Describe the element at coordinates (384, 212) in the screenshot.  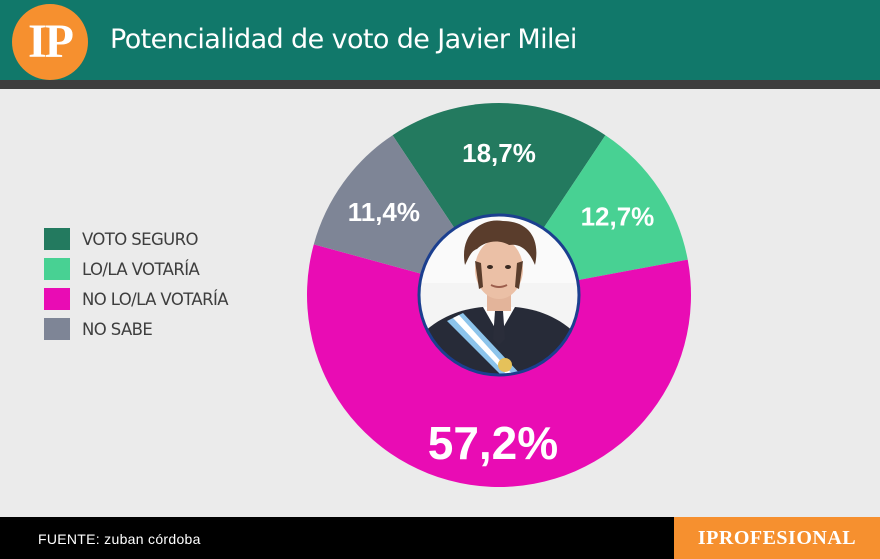
I see `slice-value-label: 11,4%` at that location.